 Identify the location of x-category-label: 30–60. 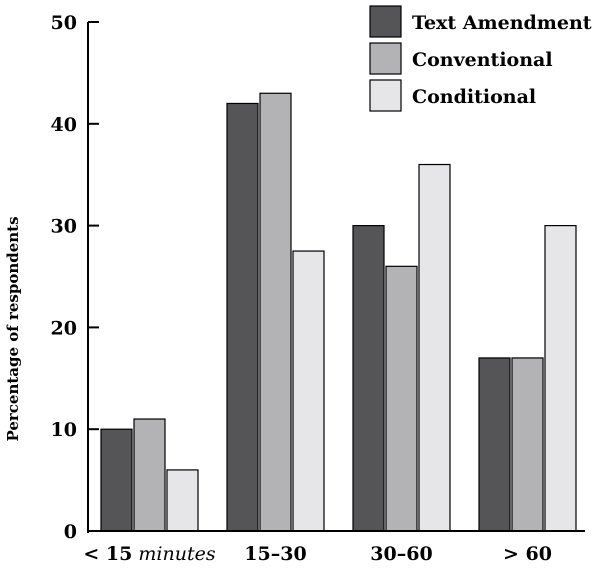
(401, 554).